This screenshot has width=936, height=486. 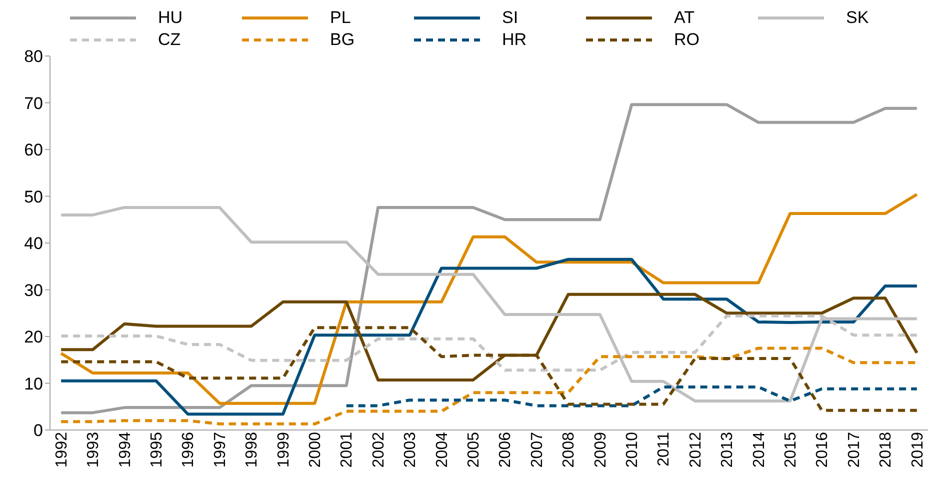 What do you see at coordinates (442, 450) in the screenshot?
I see `x-tick-label: 2004` at bounding box center [442, 450].